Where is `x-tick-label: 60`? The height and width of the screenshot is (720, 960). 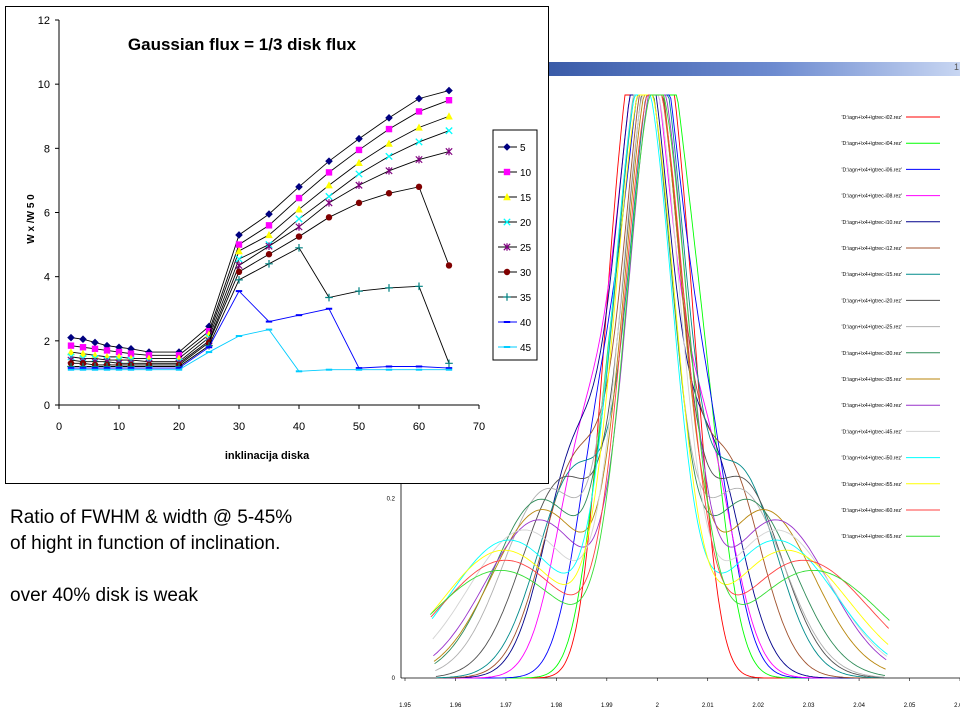
x-tick-label: 60 is located at coordinates (419, 427).